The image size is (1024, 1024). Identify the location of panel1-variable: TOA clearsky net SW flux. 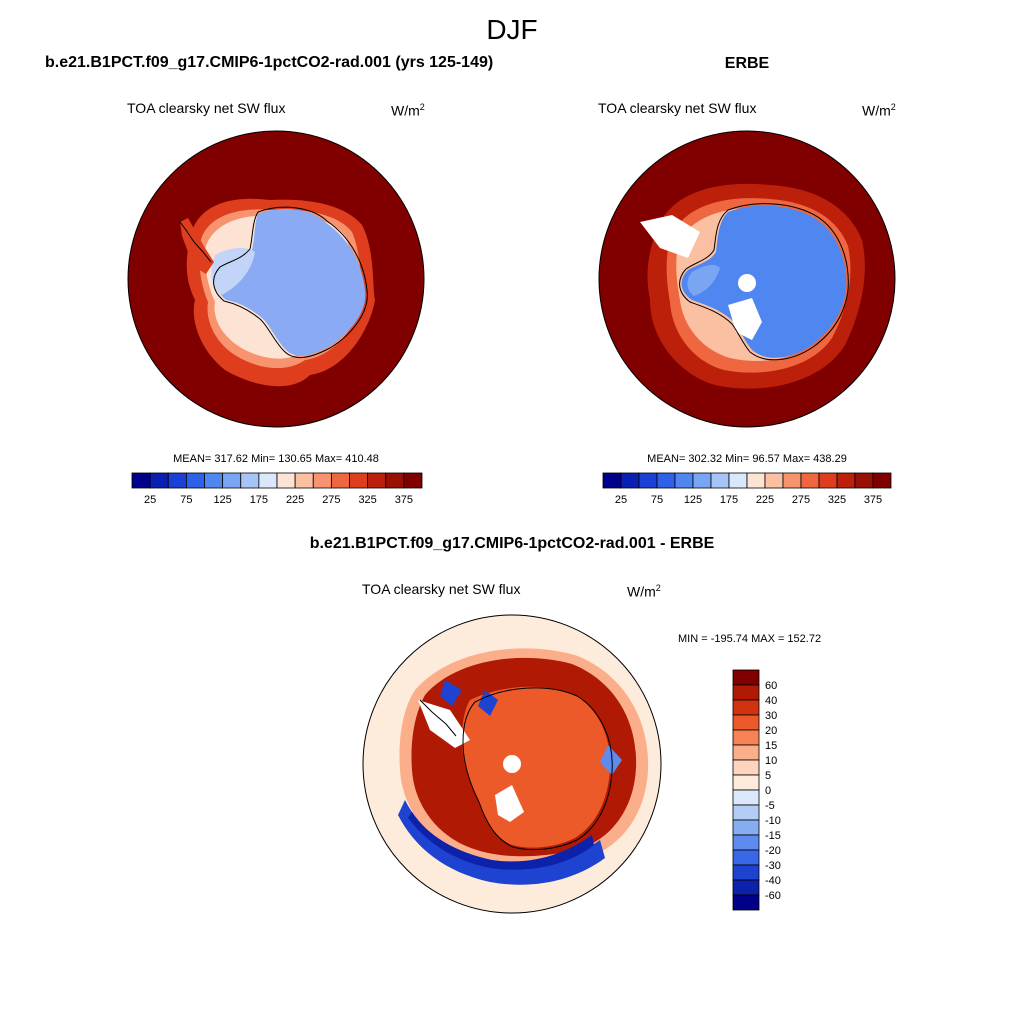
(206, 108).